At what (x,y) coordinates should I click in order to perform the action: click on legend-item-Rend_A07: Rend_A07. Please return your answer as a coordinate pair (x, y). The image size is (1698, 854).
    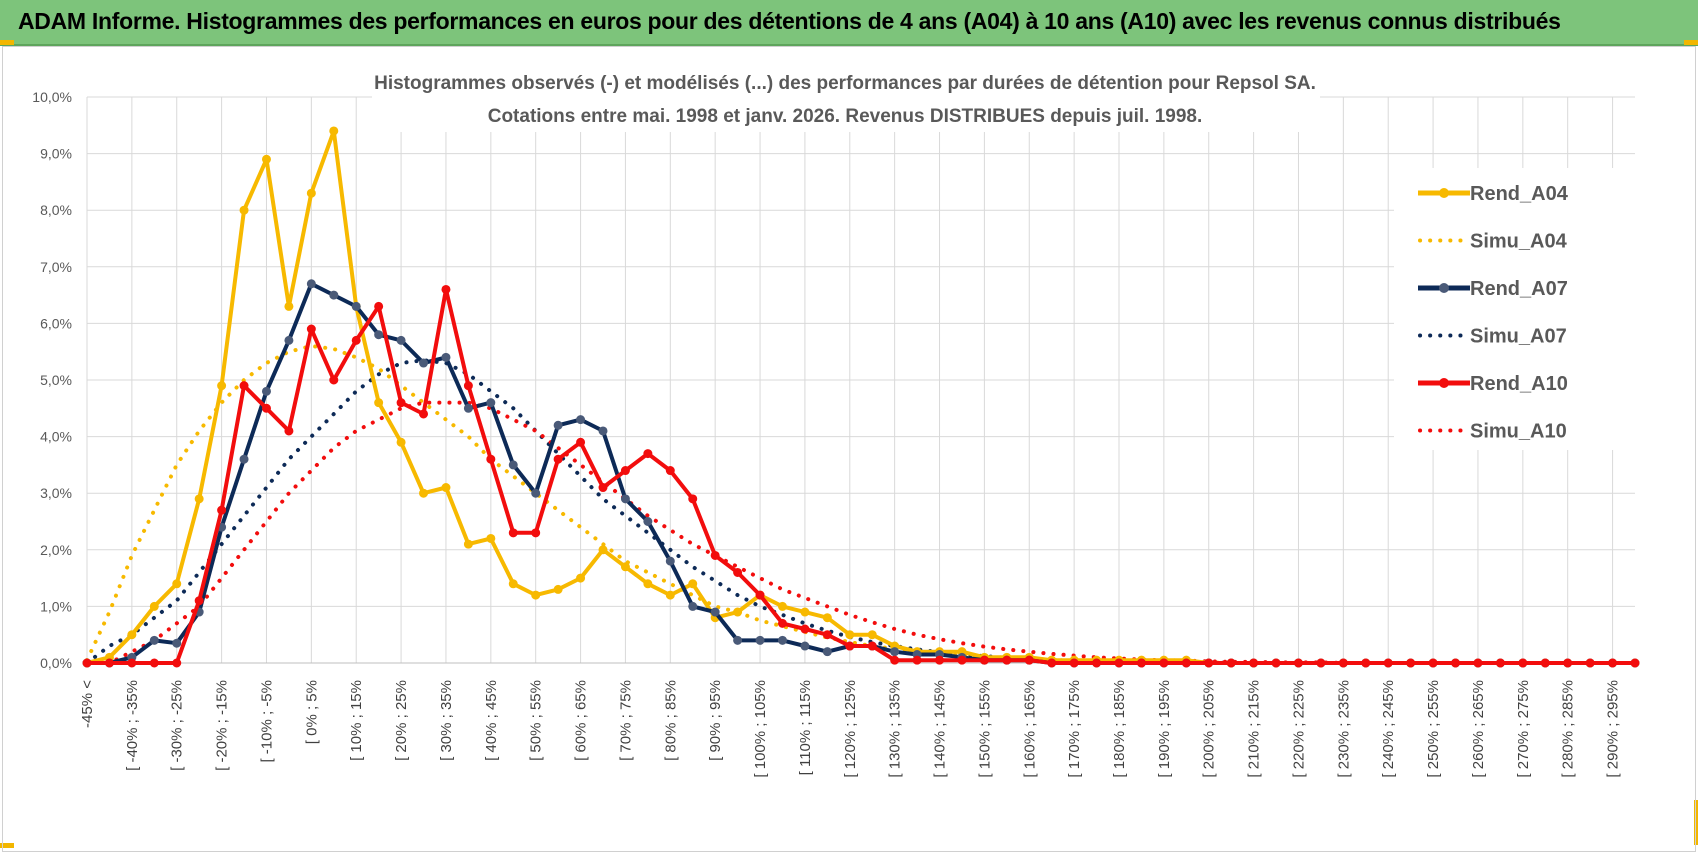
    Looking at the image, I should click on (1493, 289).